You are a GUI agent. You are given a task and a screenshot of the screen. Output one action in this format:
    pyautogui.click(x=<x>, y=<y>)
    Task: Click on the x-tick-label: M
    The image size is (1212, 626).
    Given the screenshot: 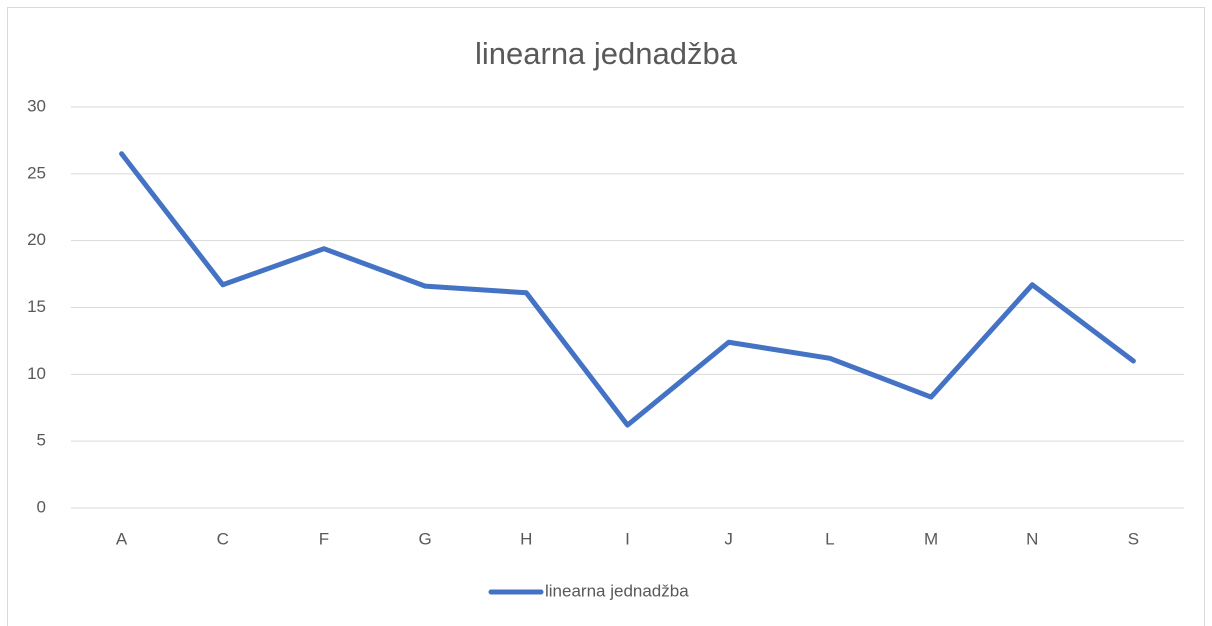 What is the action you would take?
    pyautogui.click(x=931, y=538)
    